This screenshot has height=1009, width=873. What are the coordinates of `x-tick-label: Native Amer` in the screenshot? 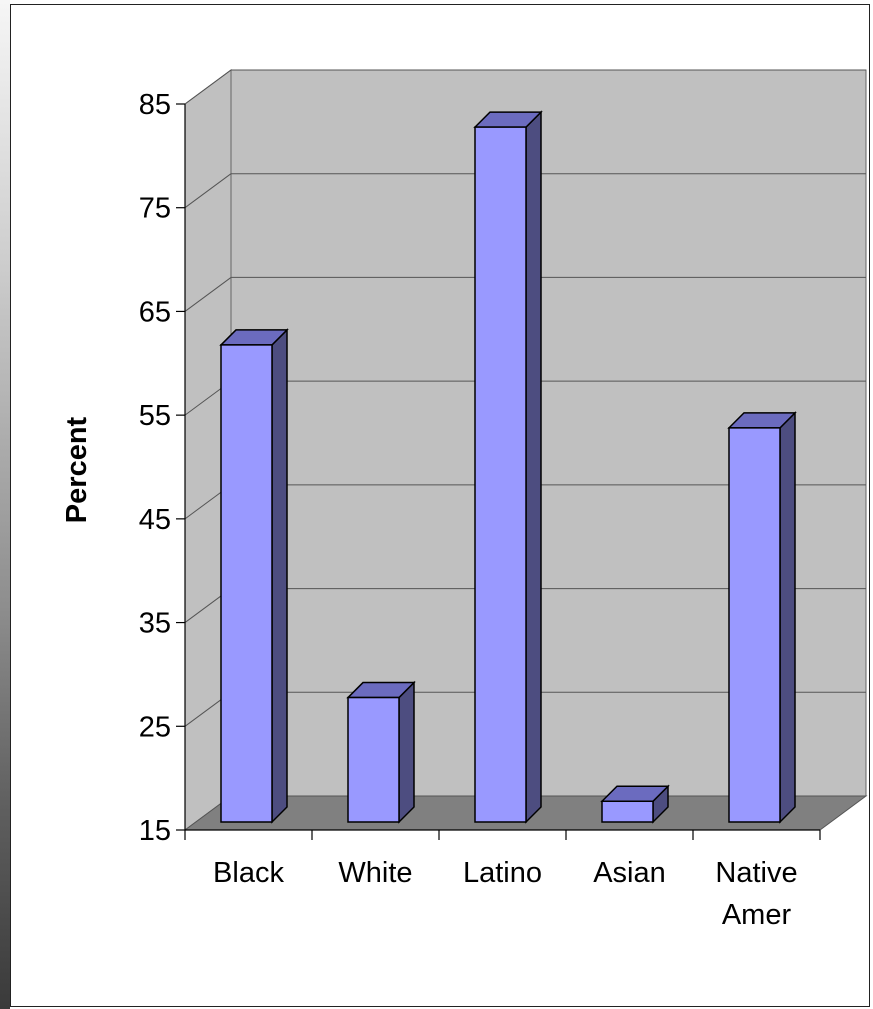 It's located at (756, 894).